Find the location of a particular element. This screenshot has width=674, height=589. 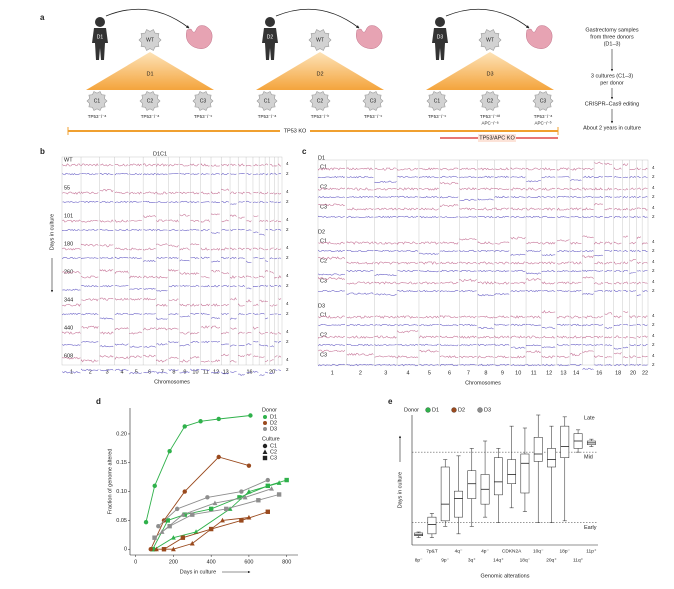

chromosome-label: 18 is located at coordinates (618, 373).